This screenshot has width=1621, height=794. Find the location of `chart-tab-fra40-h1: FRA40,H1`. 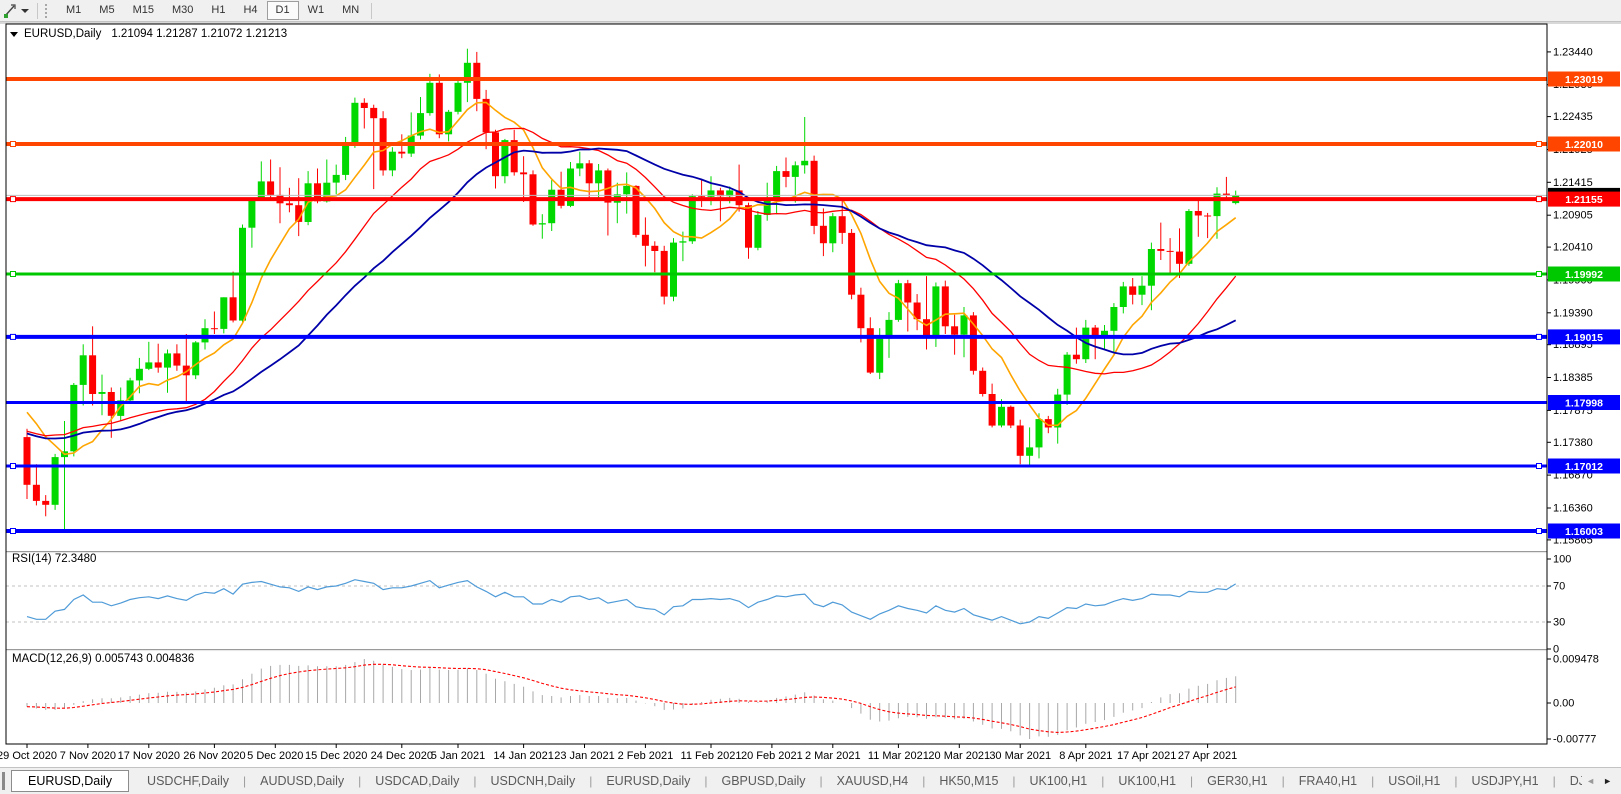

chart-tab-fra40-h1: FRA40,H1 is located at coordinates (1328, 781).